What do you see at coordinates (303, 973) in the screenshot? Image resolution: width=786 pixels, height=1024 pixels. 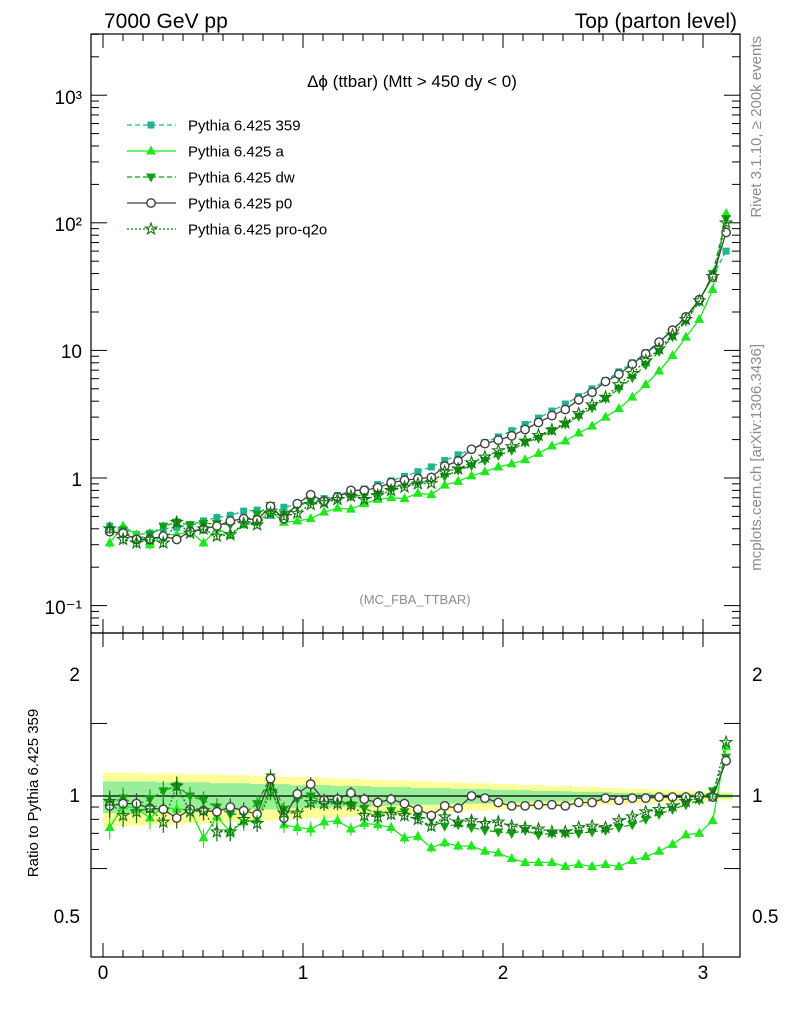 I see `xtick-label: 1` at bounding box center [303, 973].